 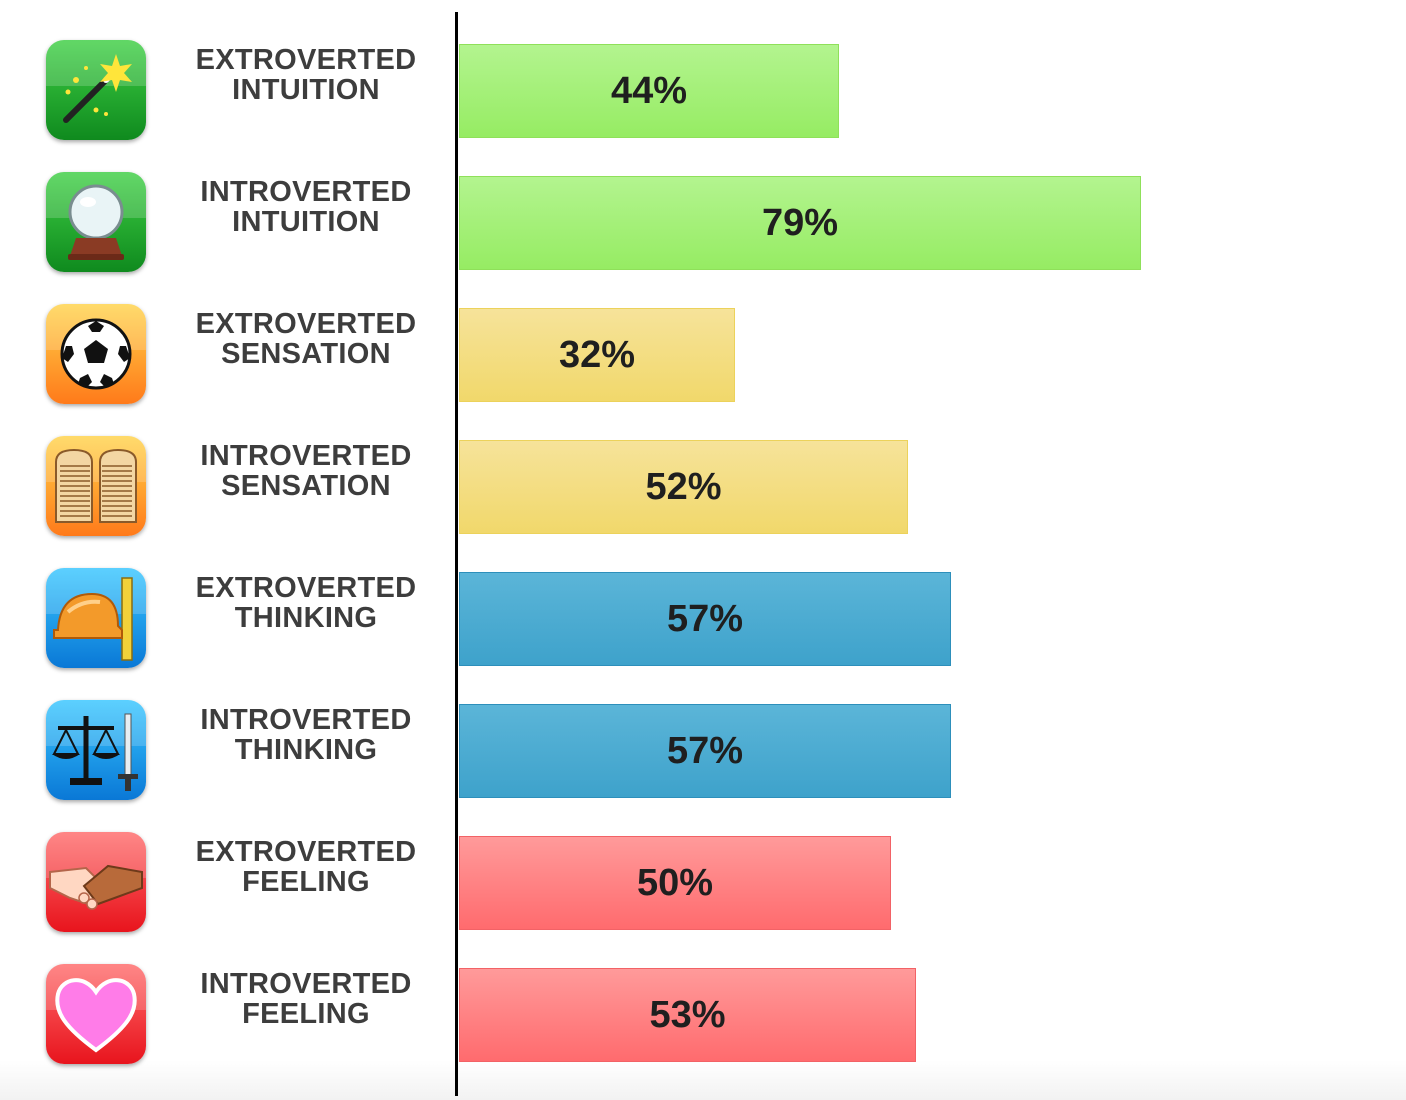 I want to click on category-label: EXTROVERTED THINKING, so click(x=306, y=603).